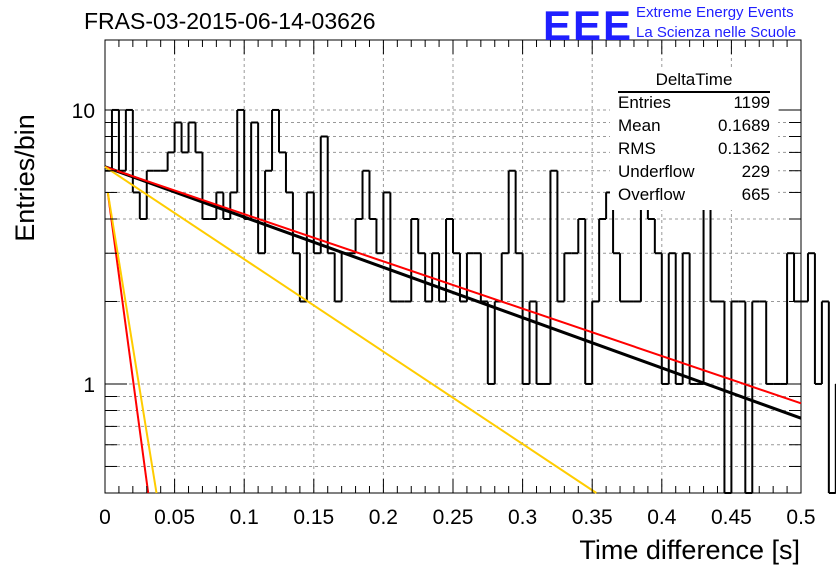  What do you see at coordinates (174, 517) in the screenshot?
I see `x-tick-label: 0.05` at bounding box center [174, 517].